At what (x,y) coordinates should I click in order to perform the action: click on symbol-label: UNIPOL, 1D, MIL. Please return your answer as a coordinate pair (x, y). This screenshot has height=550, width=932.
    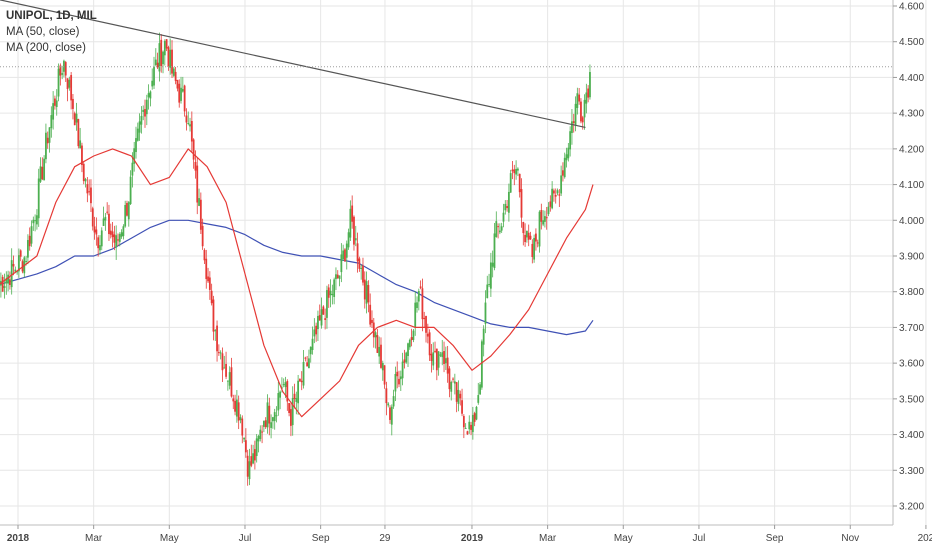
    Looking at the image, I should click on (51, 16).